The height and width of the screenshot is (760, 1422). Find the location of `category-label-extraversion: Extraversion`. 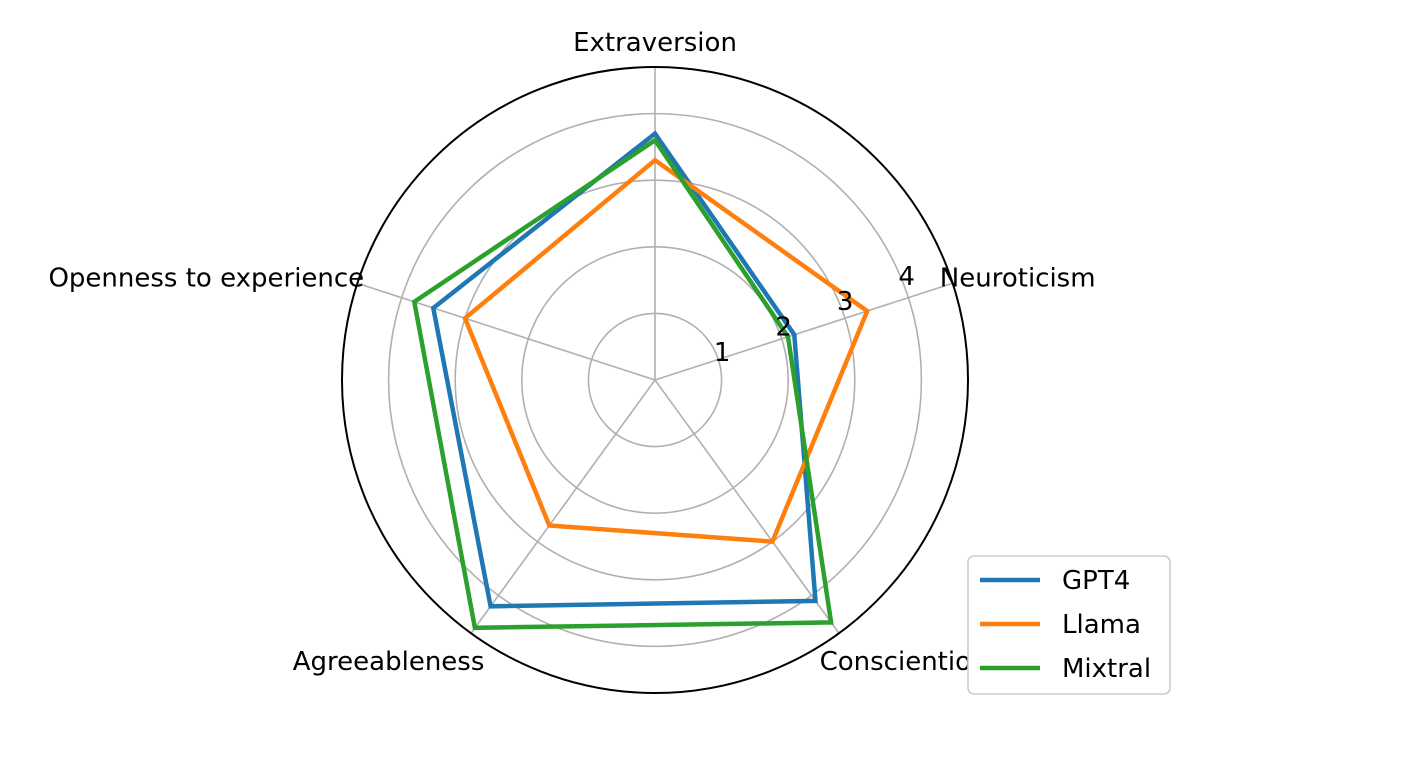

category-label-extraversion: Extraversion is located at coordinates (655, 43).